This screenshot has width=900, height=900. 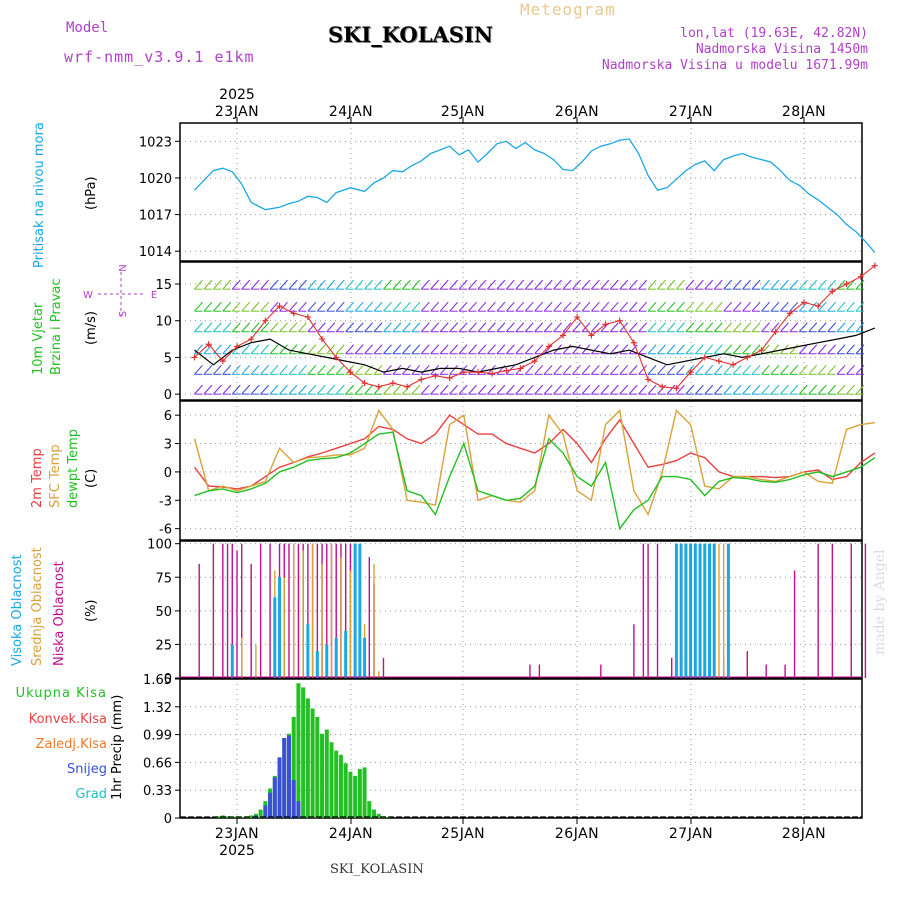 I want to click on ytick-label-pressure-3: 1023, so click(x=155, y=142).